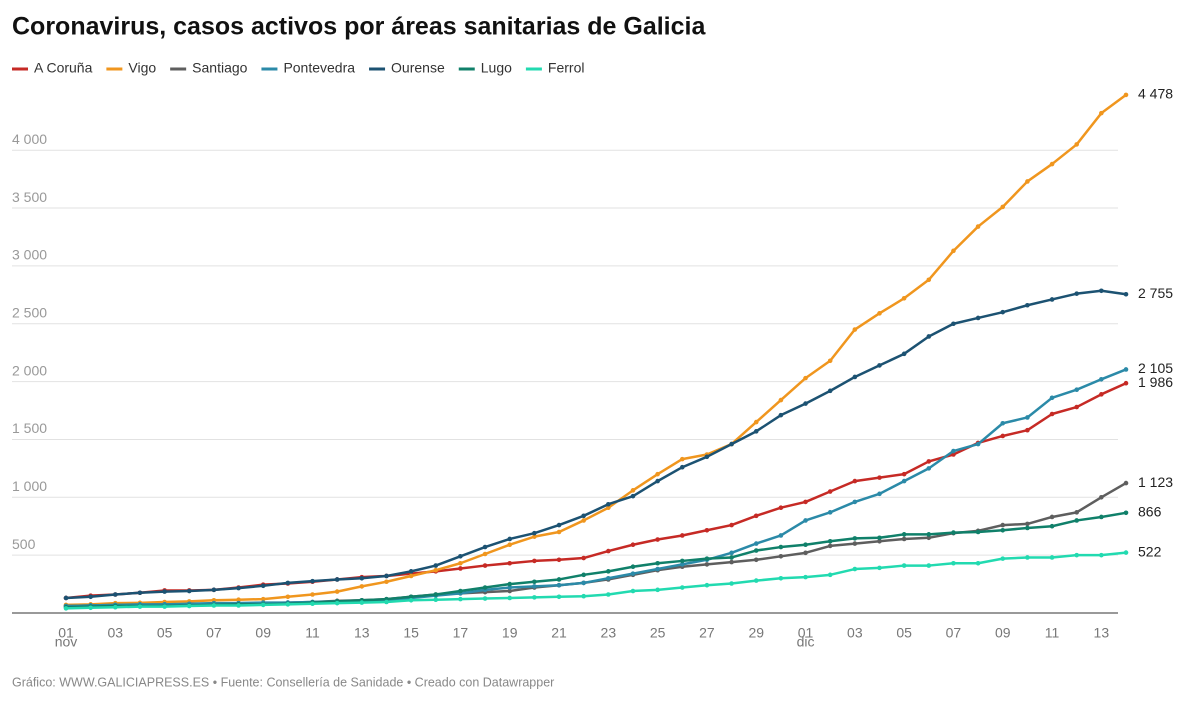  I want to click on x-tick-label: 27, so click(707, 633).